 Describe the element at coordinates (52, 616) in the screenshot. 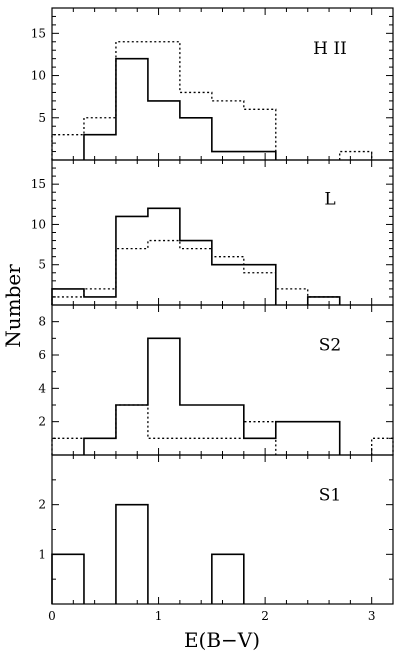

I see `x-tick-label: 0` at that location.